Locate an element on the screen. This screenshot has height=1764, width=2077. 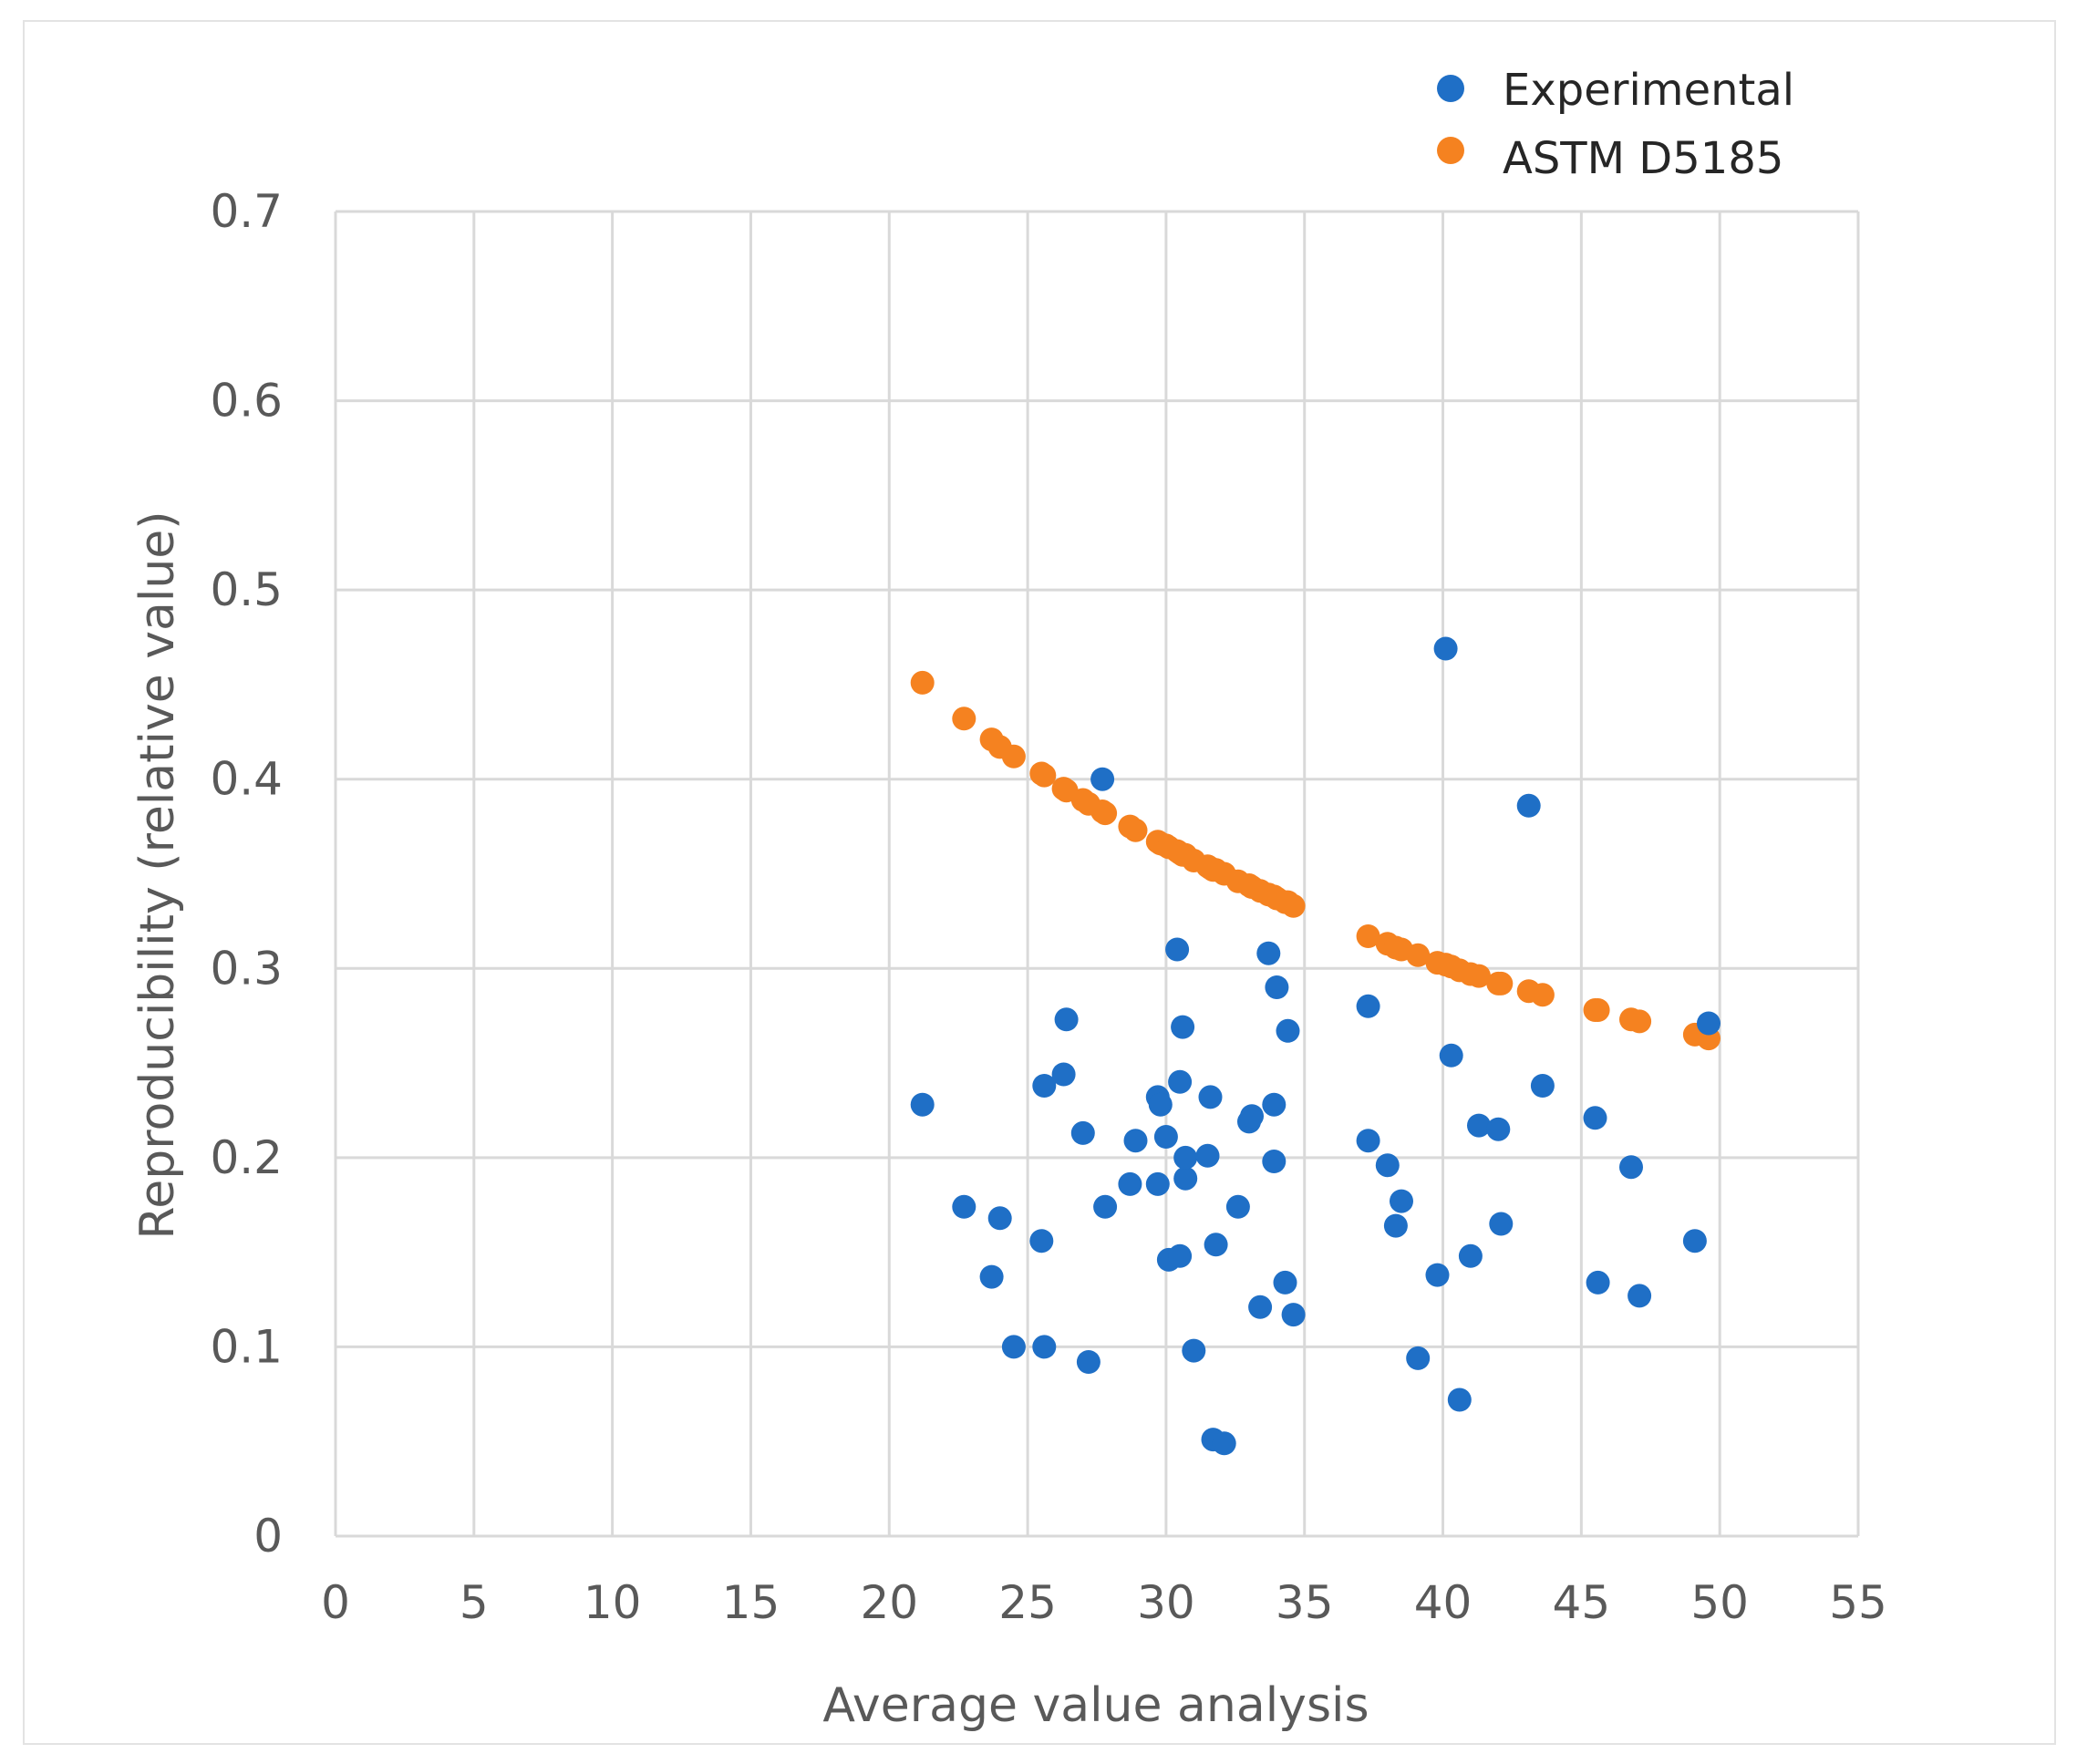
y-axis-title: Reproducibility (relative value) is located at coordinates (157, 875).